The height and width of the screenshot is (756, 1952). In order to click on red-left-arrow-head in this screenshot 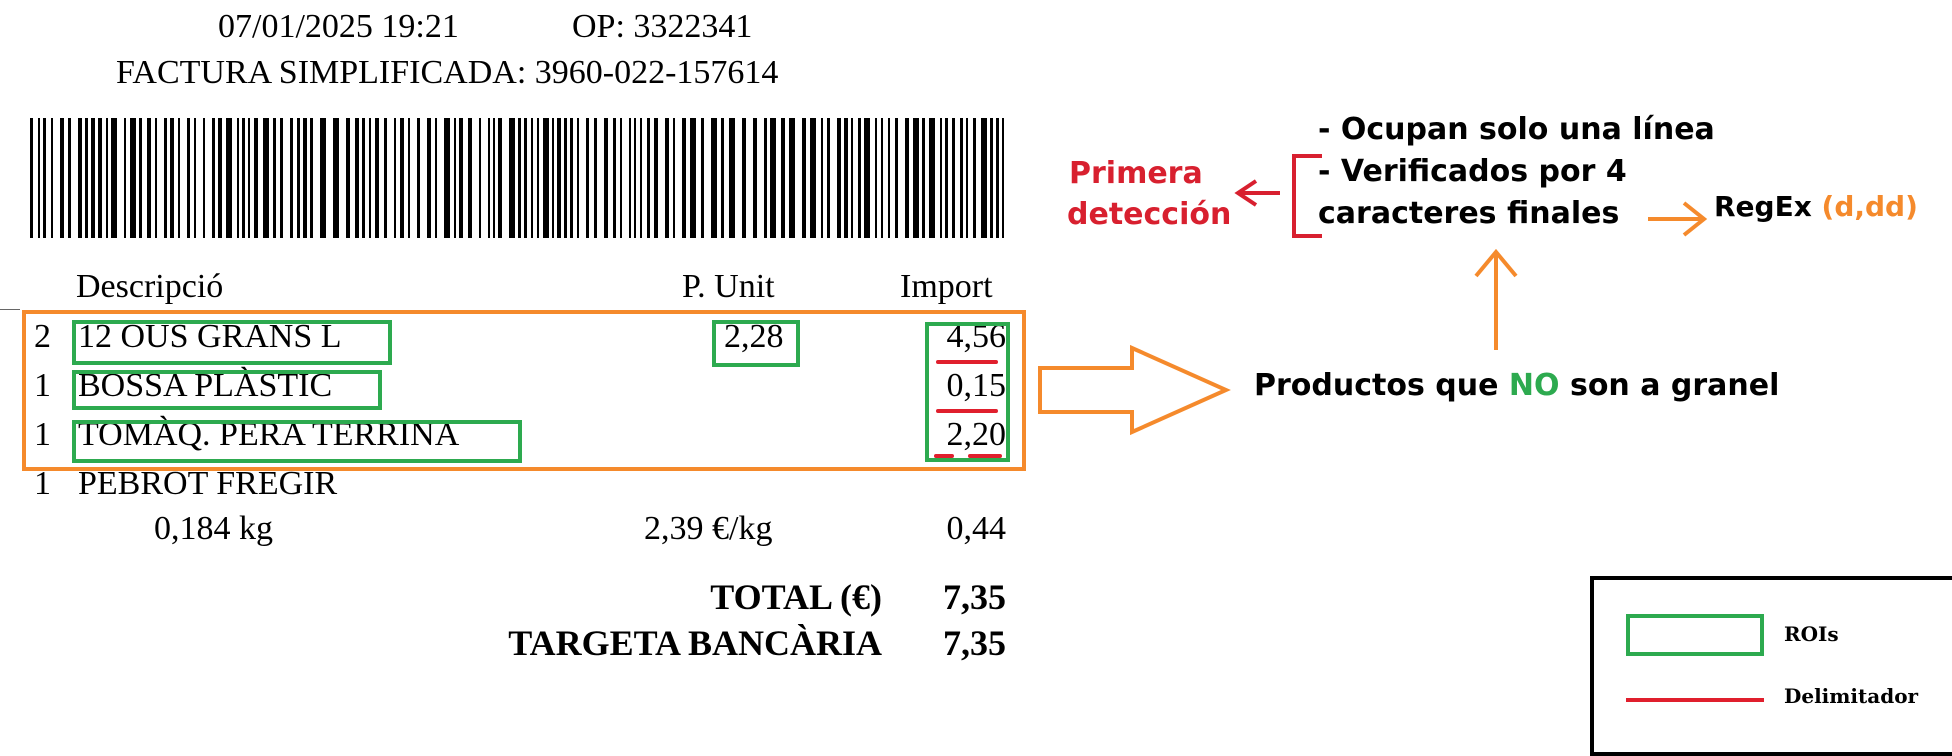, I will do `click(1246, 193)`.